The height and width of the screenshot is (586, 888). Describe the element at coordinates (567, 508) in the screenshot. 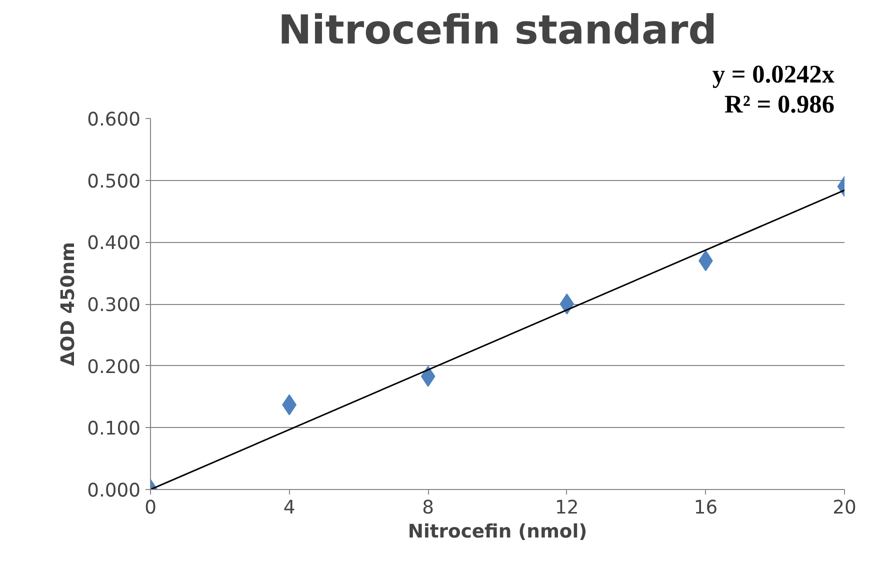

I see `x-tick-label: 12` at that location.